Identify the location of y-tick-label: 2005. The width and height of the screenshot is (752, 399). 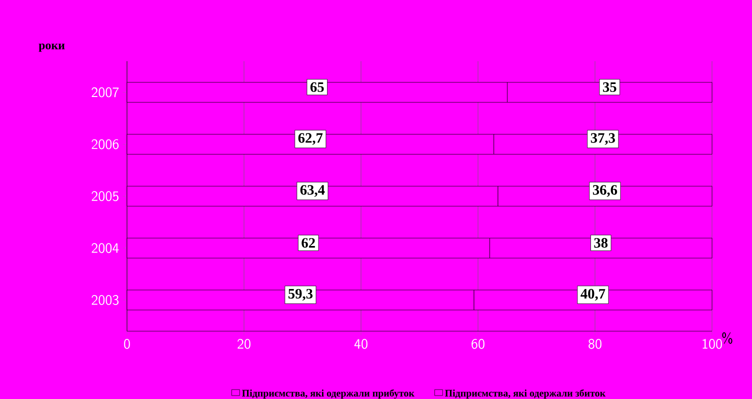
(105, 196).